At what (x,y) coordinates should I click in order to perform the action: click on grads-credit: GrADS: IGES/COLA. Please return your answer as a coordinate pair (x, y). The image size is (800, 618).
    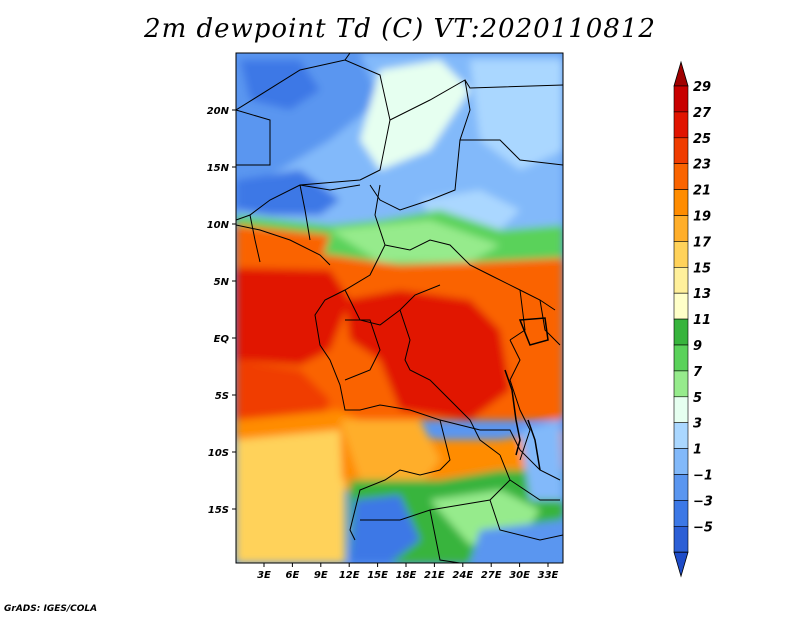
    Looking at the image, I should click on (51, 609).